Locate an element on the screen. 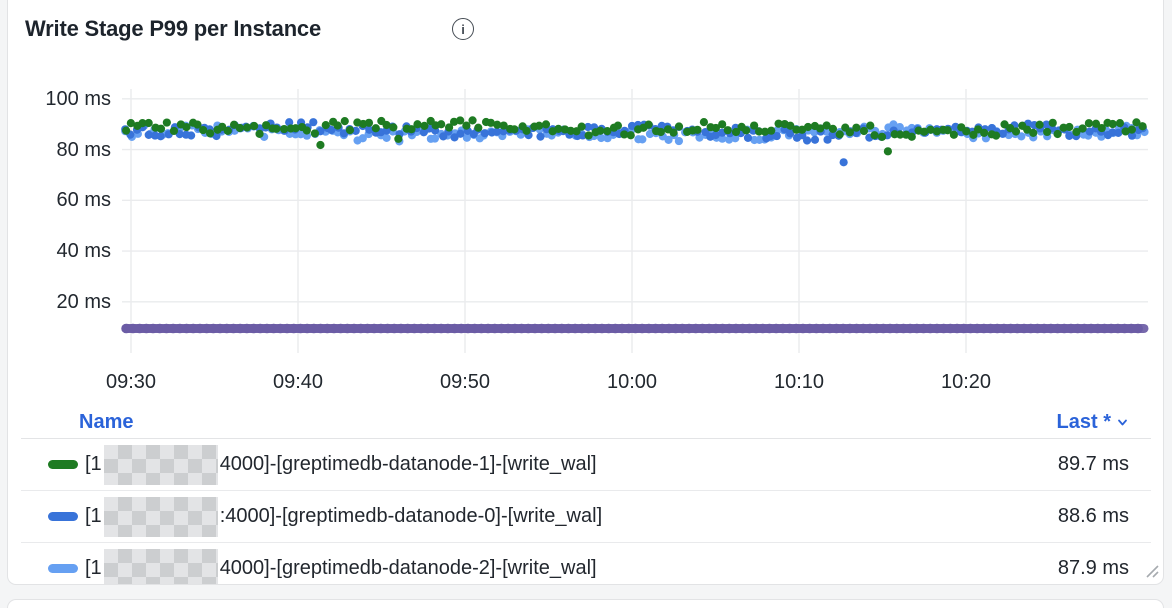 This screenshot has height=608, width=1172. legend-sort-last: Last * is located at coordinates (1104, 422).